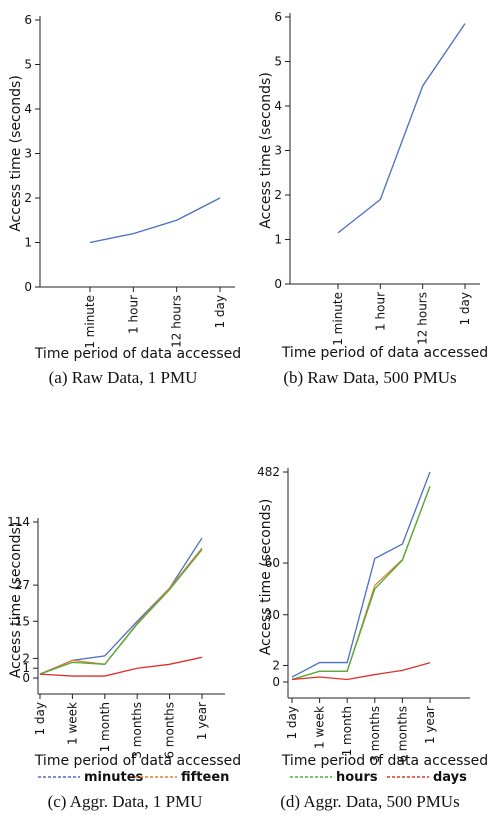 The image size is (489, 823). What do you see at coordinates (357, 777) in the screenshot?
I see `legend-label: hours` at bounding box center [357, 777].